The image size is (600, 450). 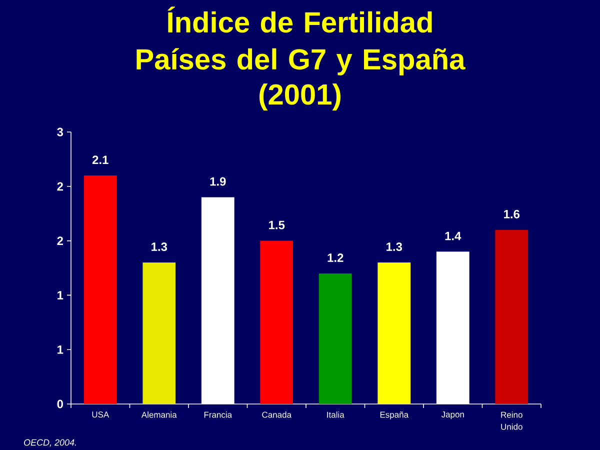 What do you see at coordinates (60, 404) in the screenshot?
I see `y-tick-label: 0` at bounding box center [60, 404].